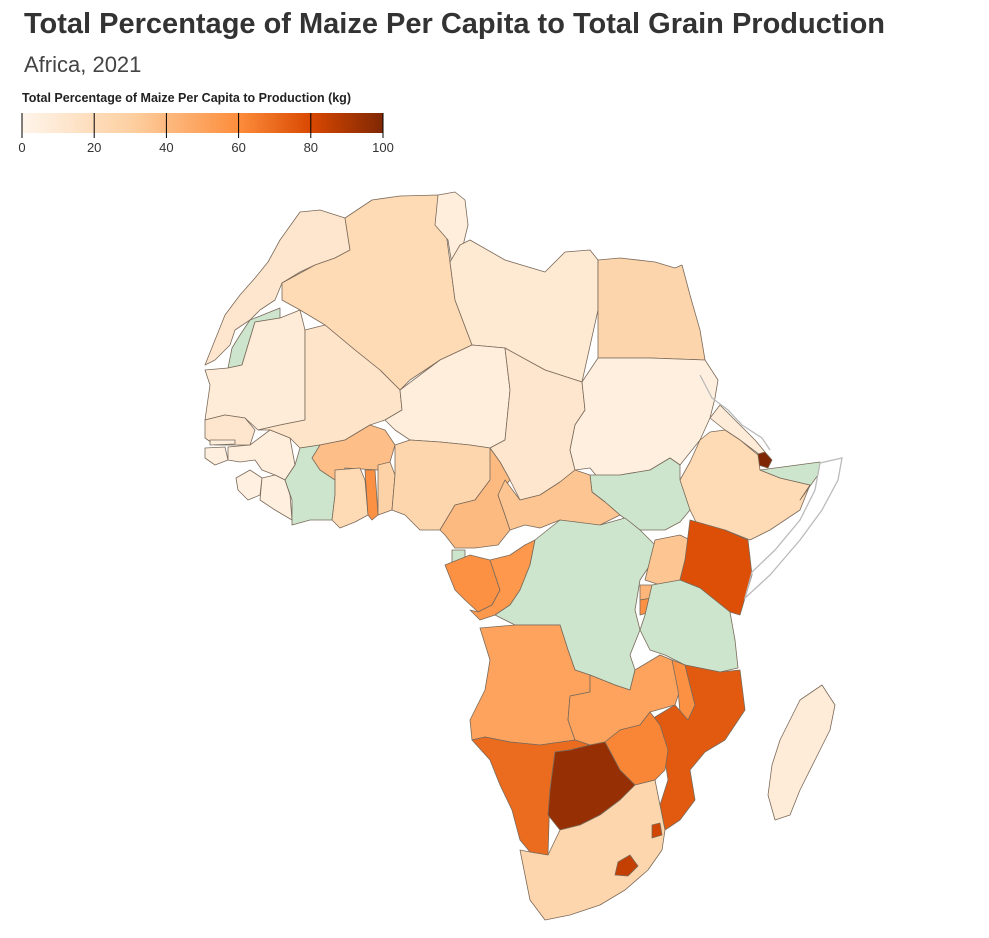  Describe the element at coordinates (222, 442) in the screenshot. I see `country-gambia` at that location.